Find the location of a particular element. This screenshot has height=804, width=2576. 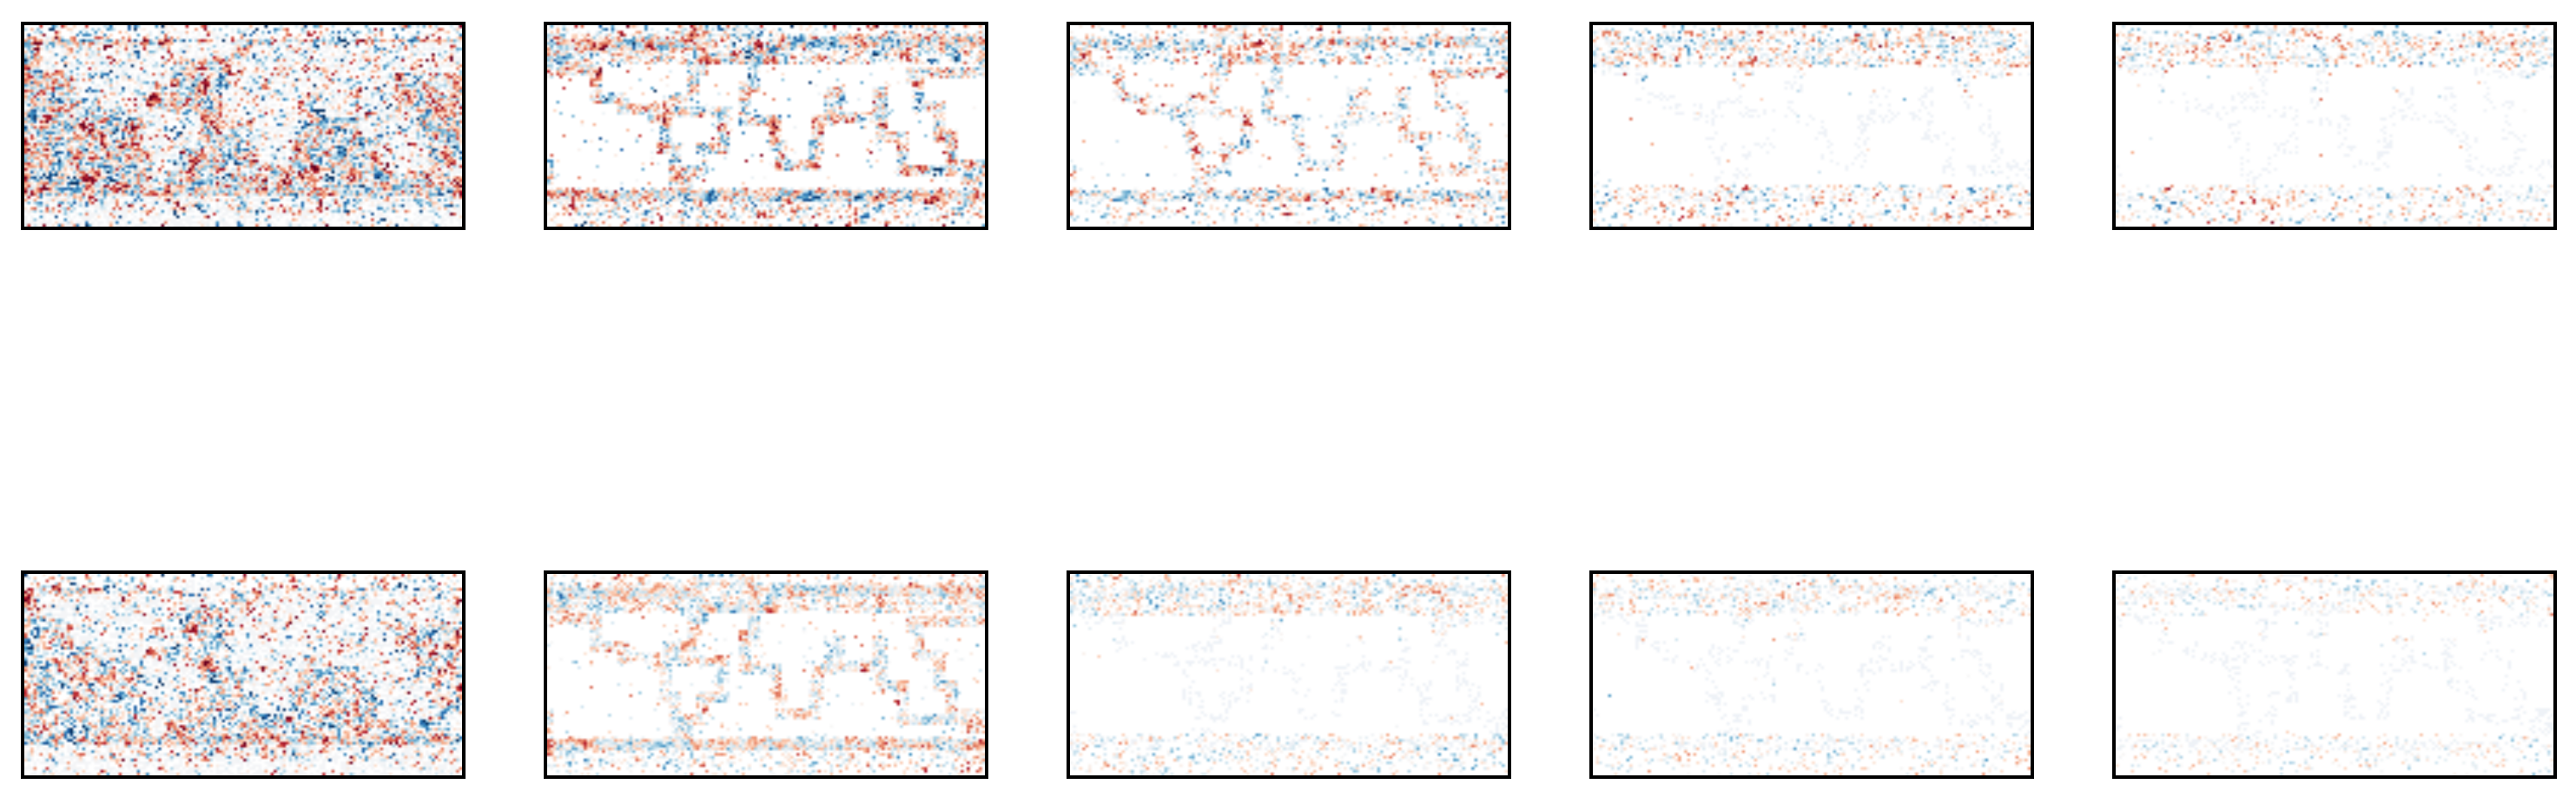

map-raster-r1c4 is located at coordinates (1812, 126).